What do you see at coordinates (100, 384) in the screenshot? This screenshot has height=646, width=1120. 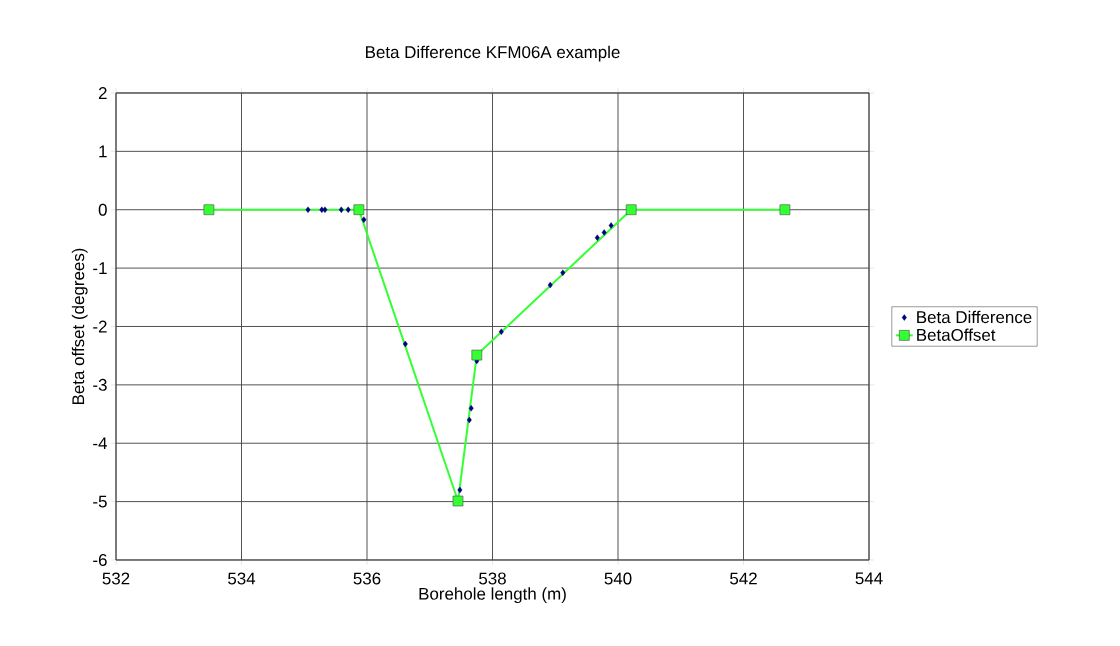 I see `y-tick-label: -3` at bounding box center [100, 384].